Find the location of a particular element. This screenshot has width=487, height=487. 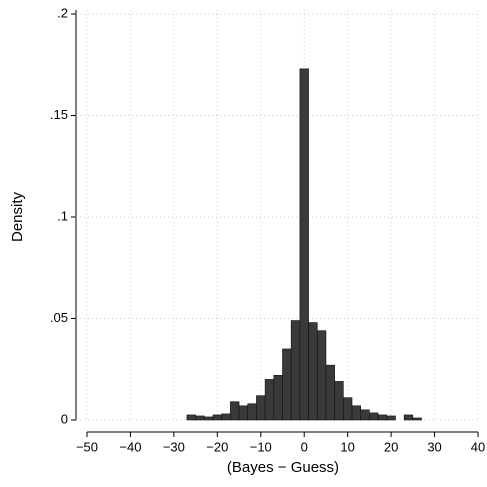

x-tick-label: 10 is located at coordinates (347, 446).